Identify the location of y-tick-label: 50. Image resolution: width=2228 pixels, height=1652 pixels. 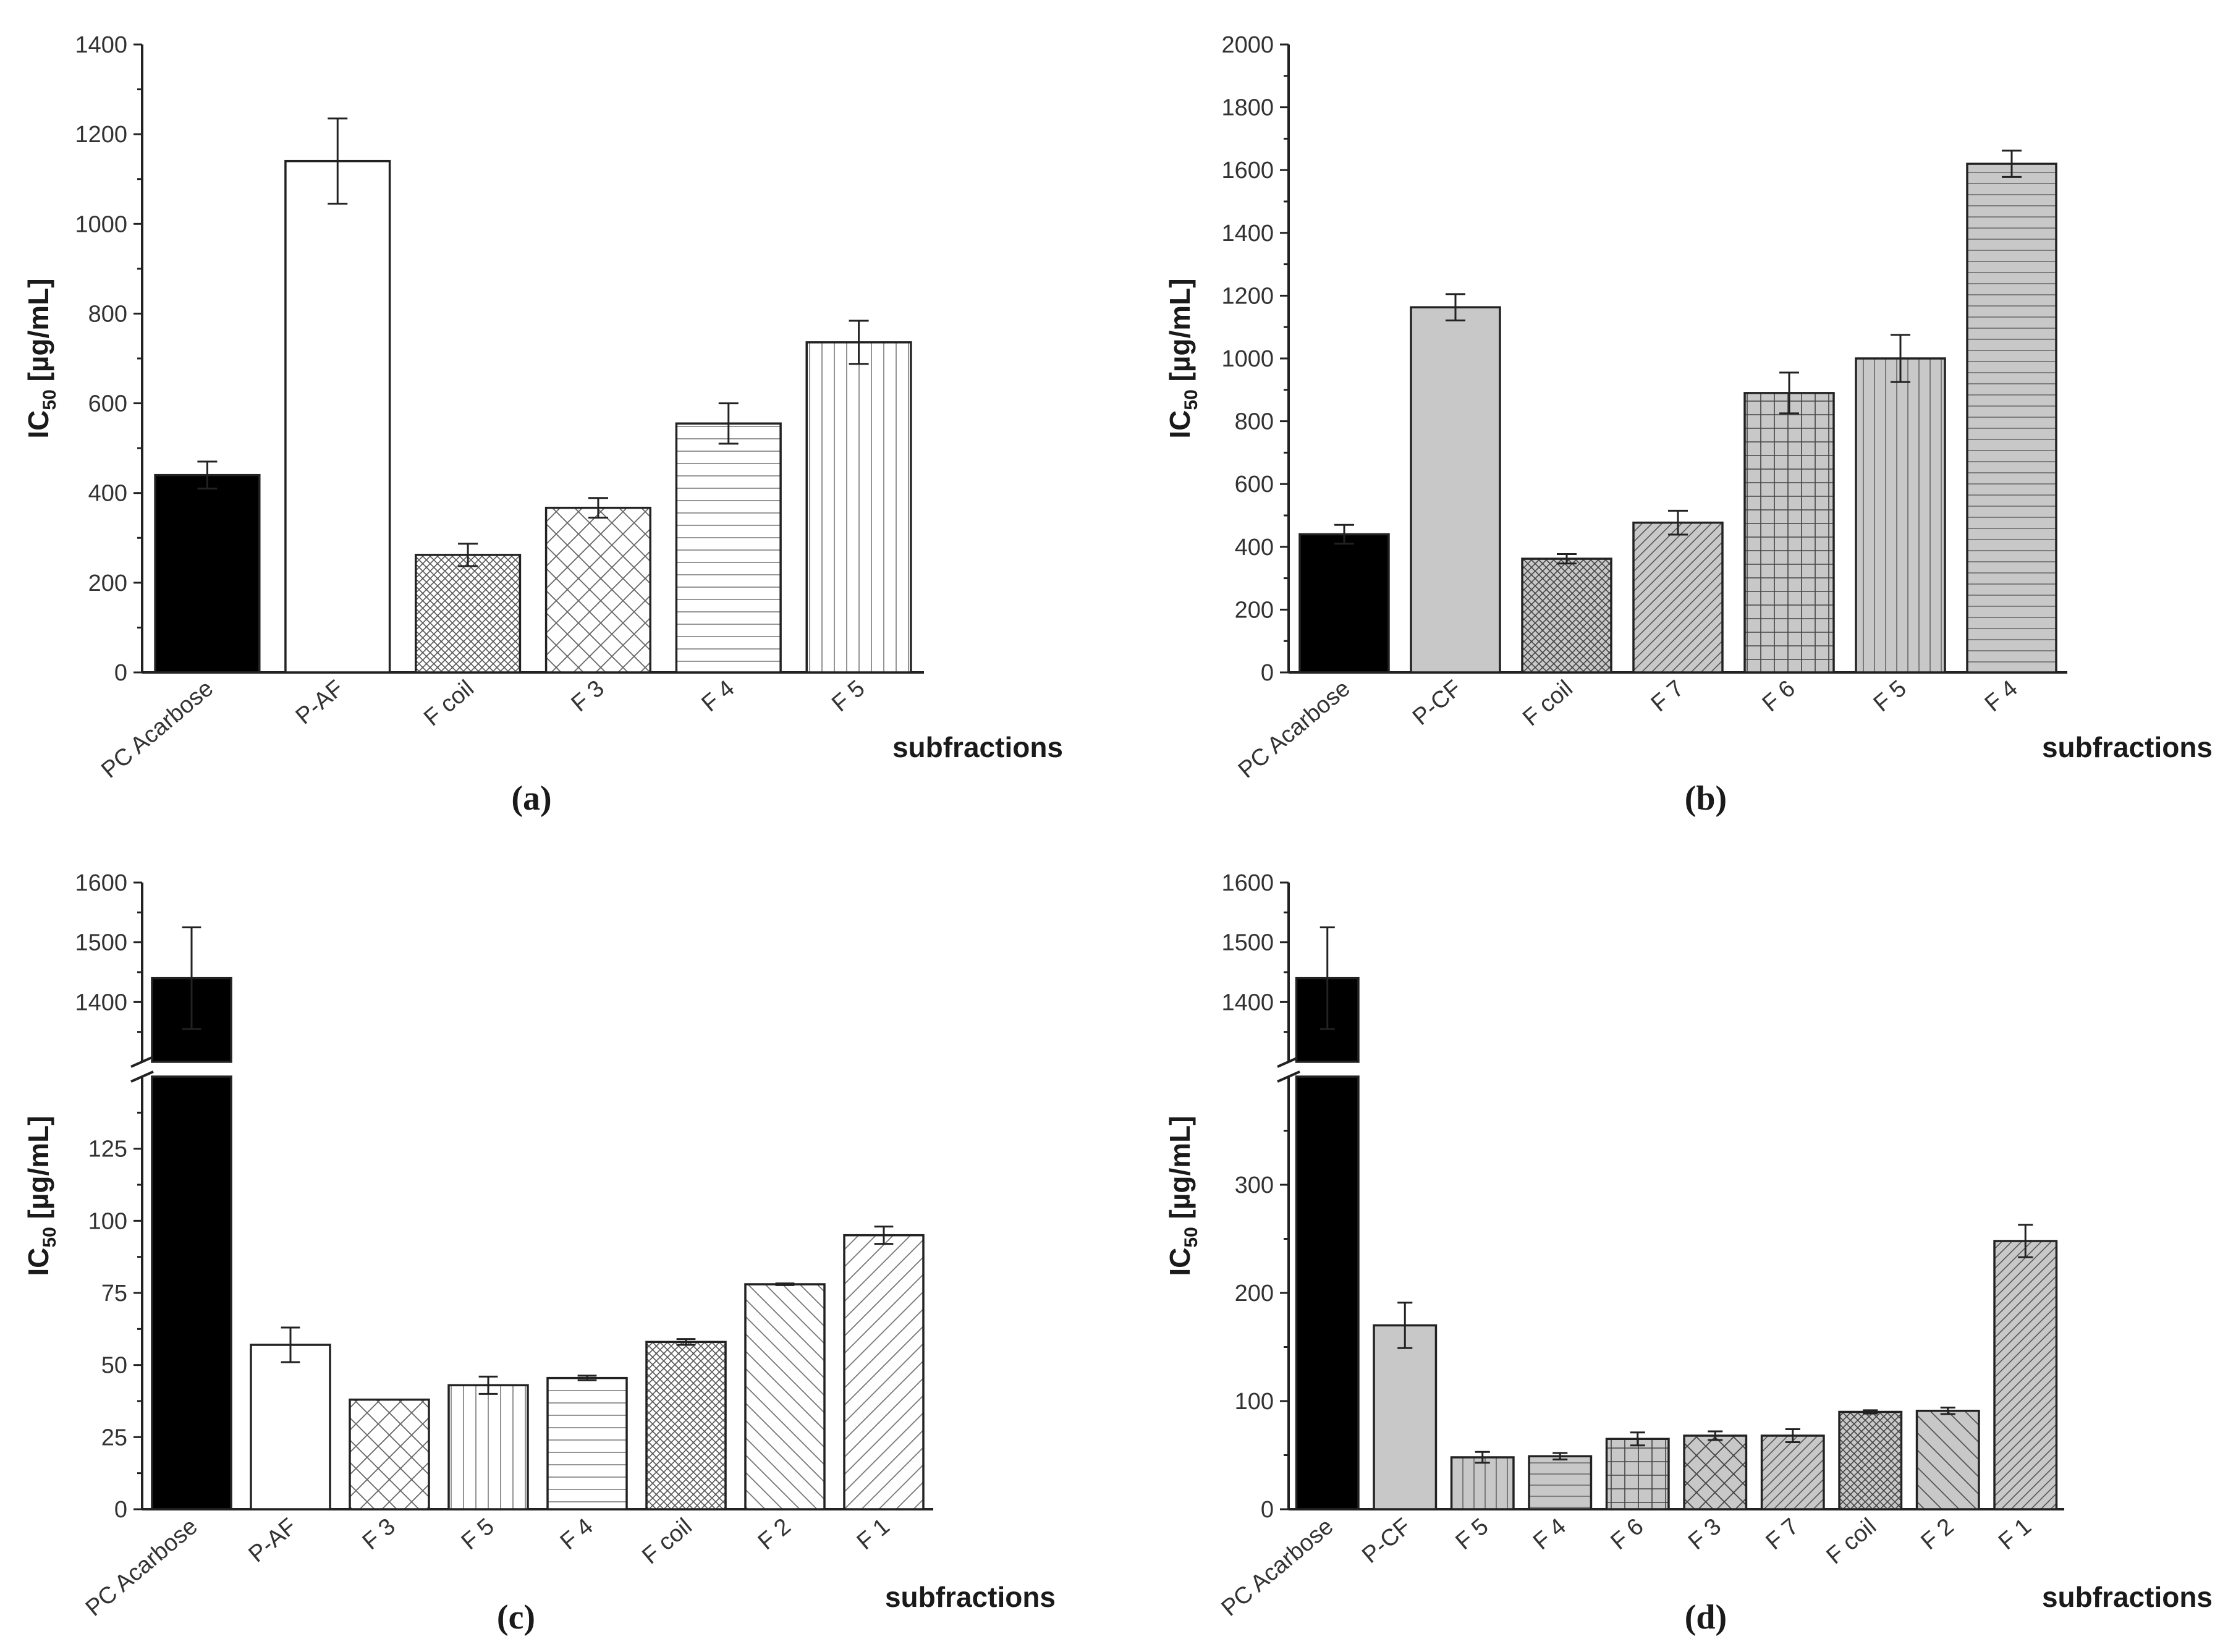
(114, 1366).